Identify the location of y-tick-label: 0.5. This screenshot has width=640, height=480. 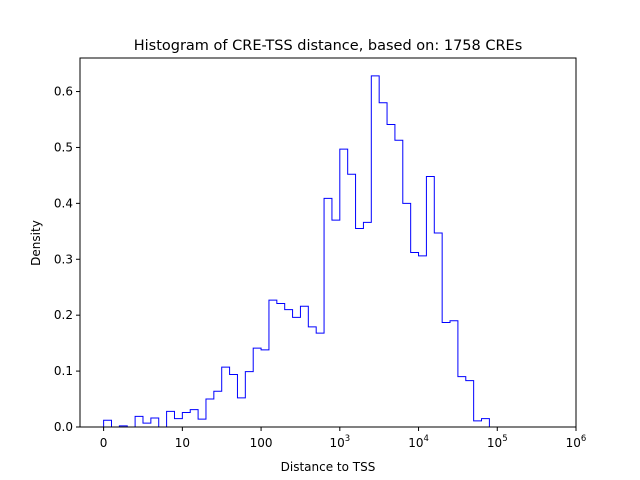
(63, 147).